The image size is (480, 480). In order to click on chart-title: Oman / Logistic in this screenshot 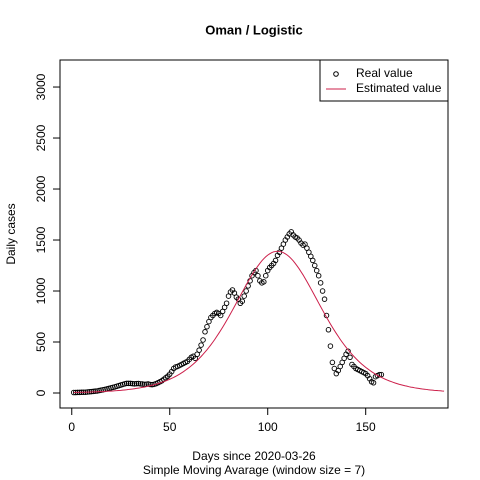, I will do `click(254, 29)`.